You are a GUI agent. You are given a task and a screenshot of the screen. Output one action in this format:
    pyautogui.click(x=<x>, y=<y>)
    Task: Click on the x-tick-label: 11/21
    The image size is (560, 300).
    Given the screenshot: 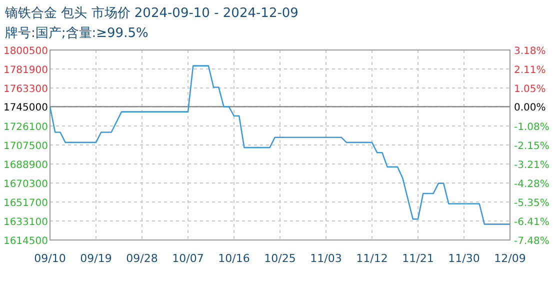 What is the action you would take?
    pyautogui.click(x=418, y=258)
    